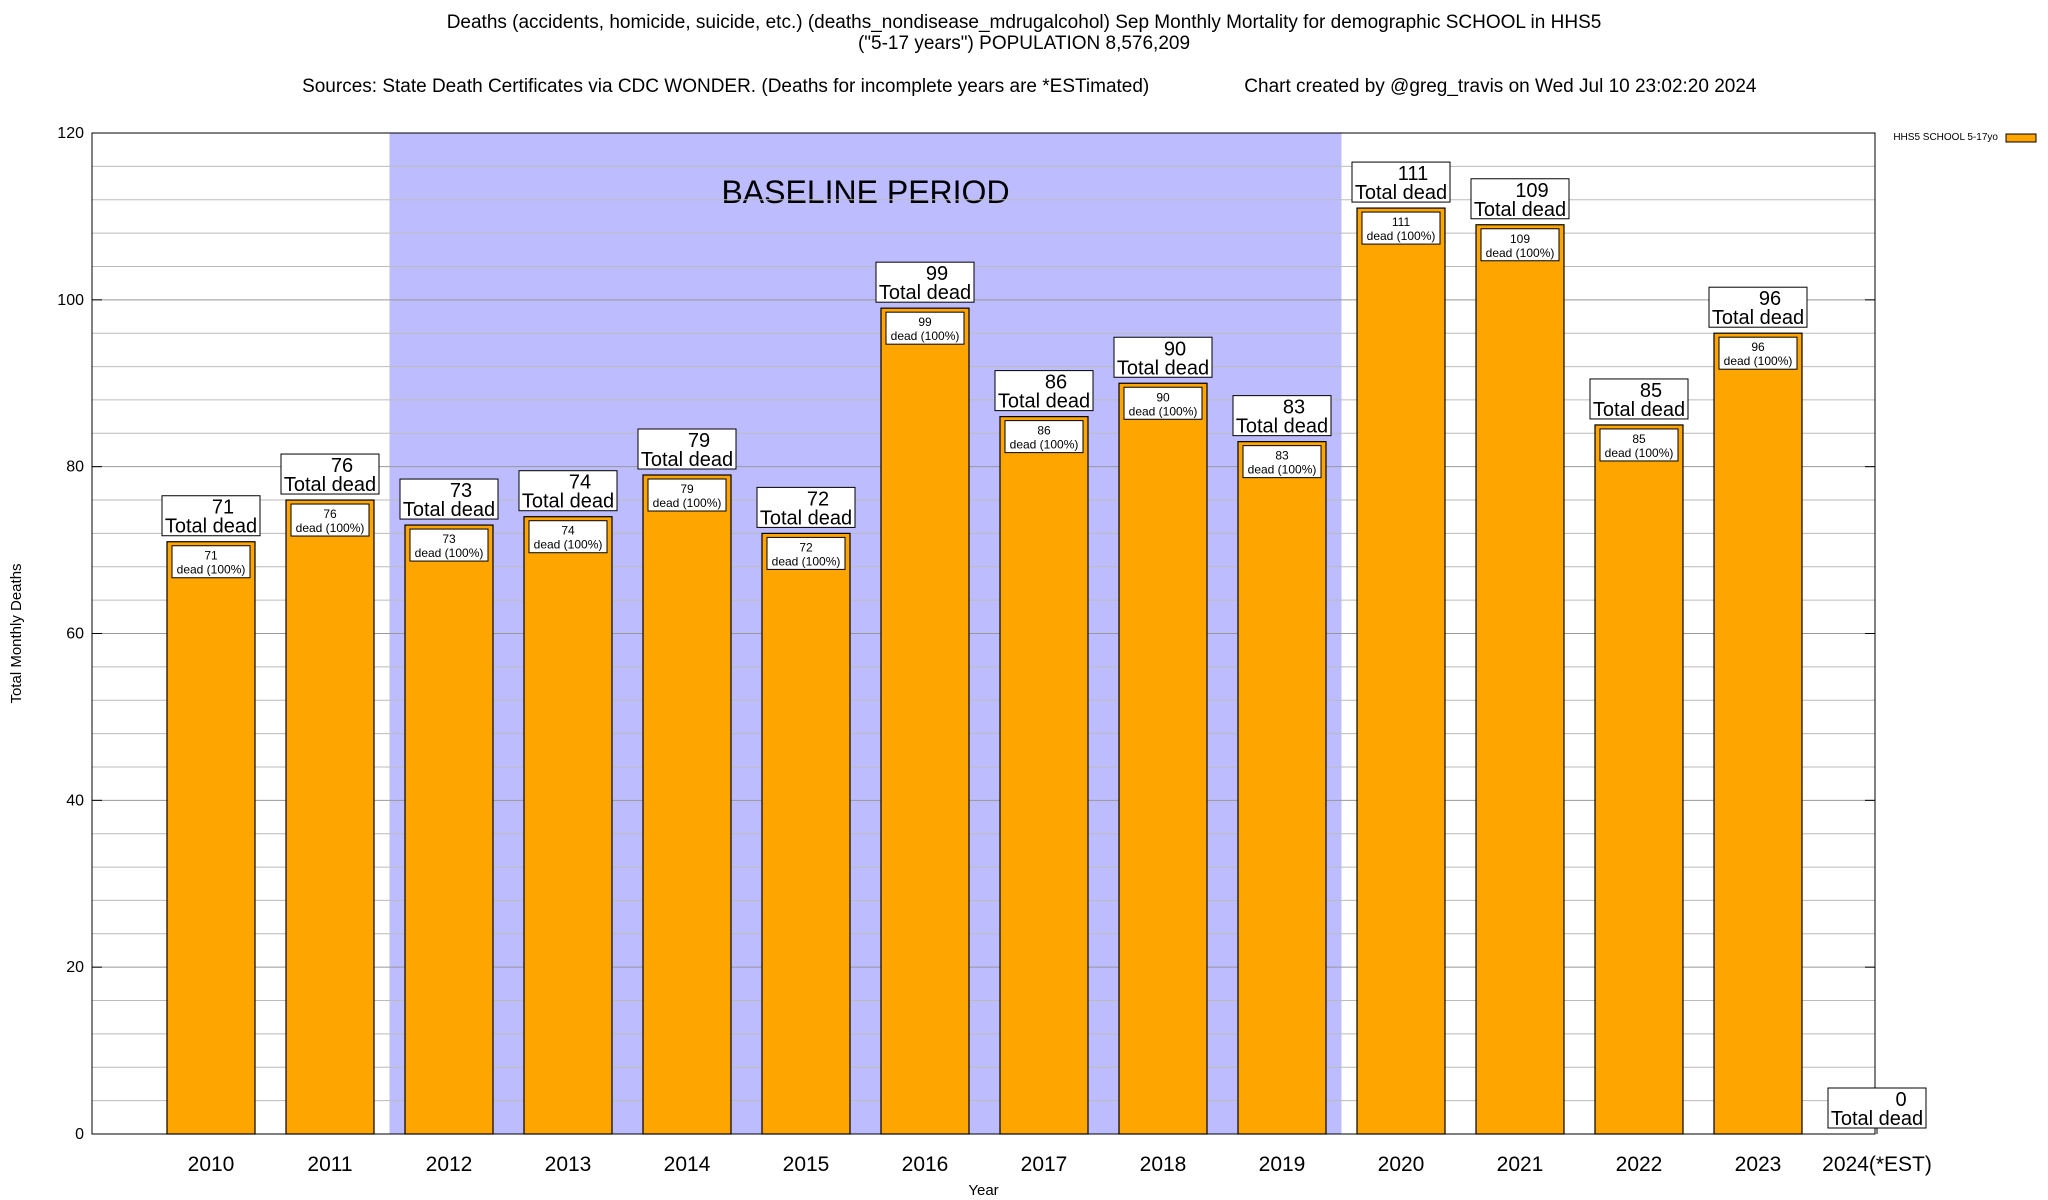 This screenshot has width=2048, height=1200. I want to click on x-tick-label: 2024(*EST), so click(1877, 1164).